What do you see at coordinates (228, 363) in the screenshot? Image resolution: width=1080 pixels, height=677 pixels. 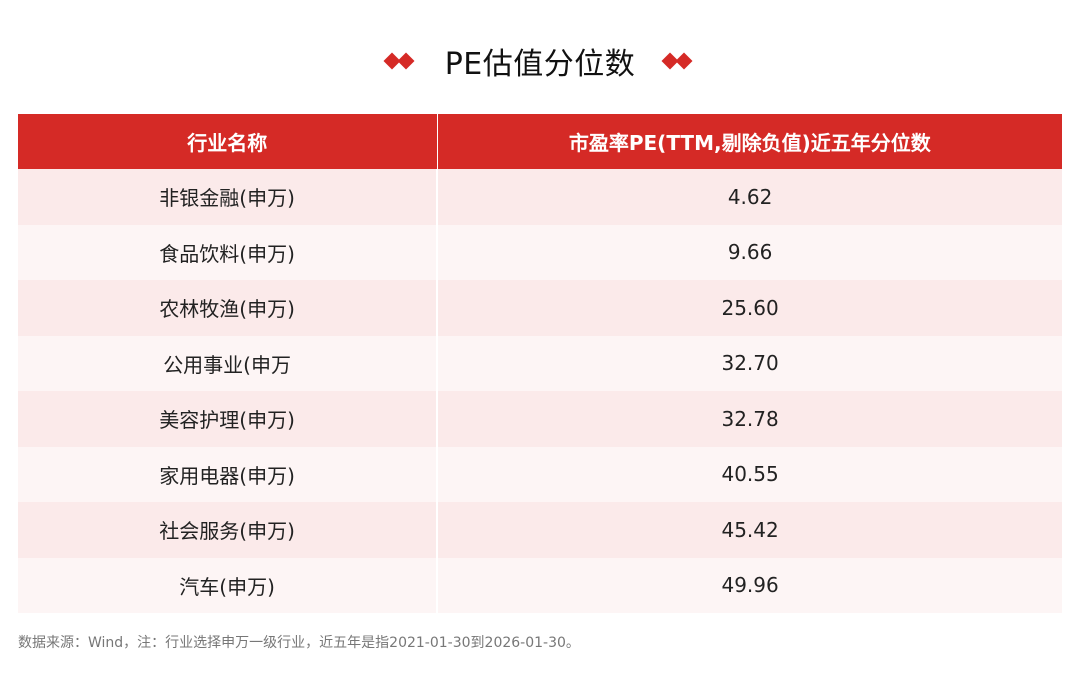 I see `industry-cell: 公用事业(申万` at bounding box center [228, 363].